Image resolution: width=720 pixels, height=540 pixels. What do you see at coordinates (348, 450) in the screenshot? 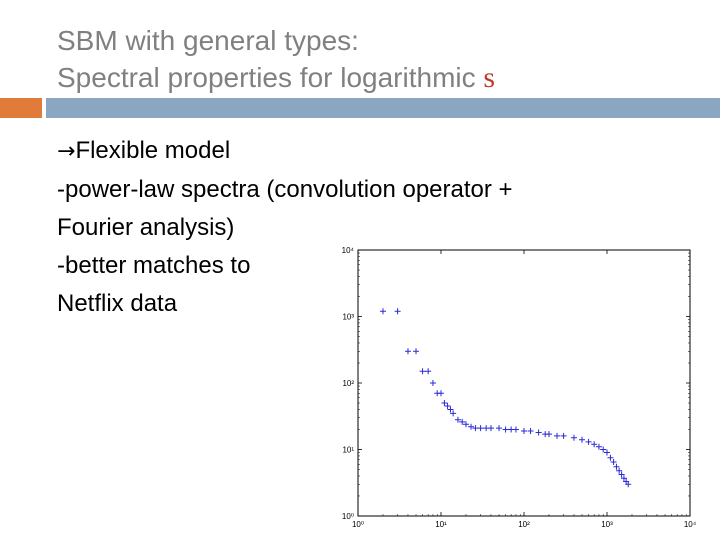
I see `y-tick-label: 10¹` at bounding box center [348, 450].